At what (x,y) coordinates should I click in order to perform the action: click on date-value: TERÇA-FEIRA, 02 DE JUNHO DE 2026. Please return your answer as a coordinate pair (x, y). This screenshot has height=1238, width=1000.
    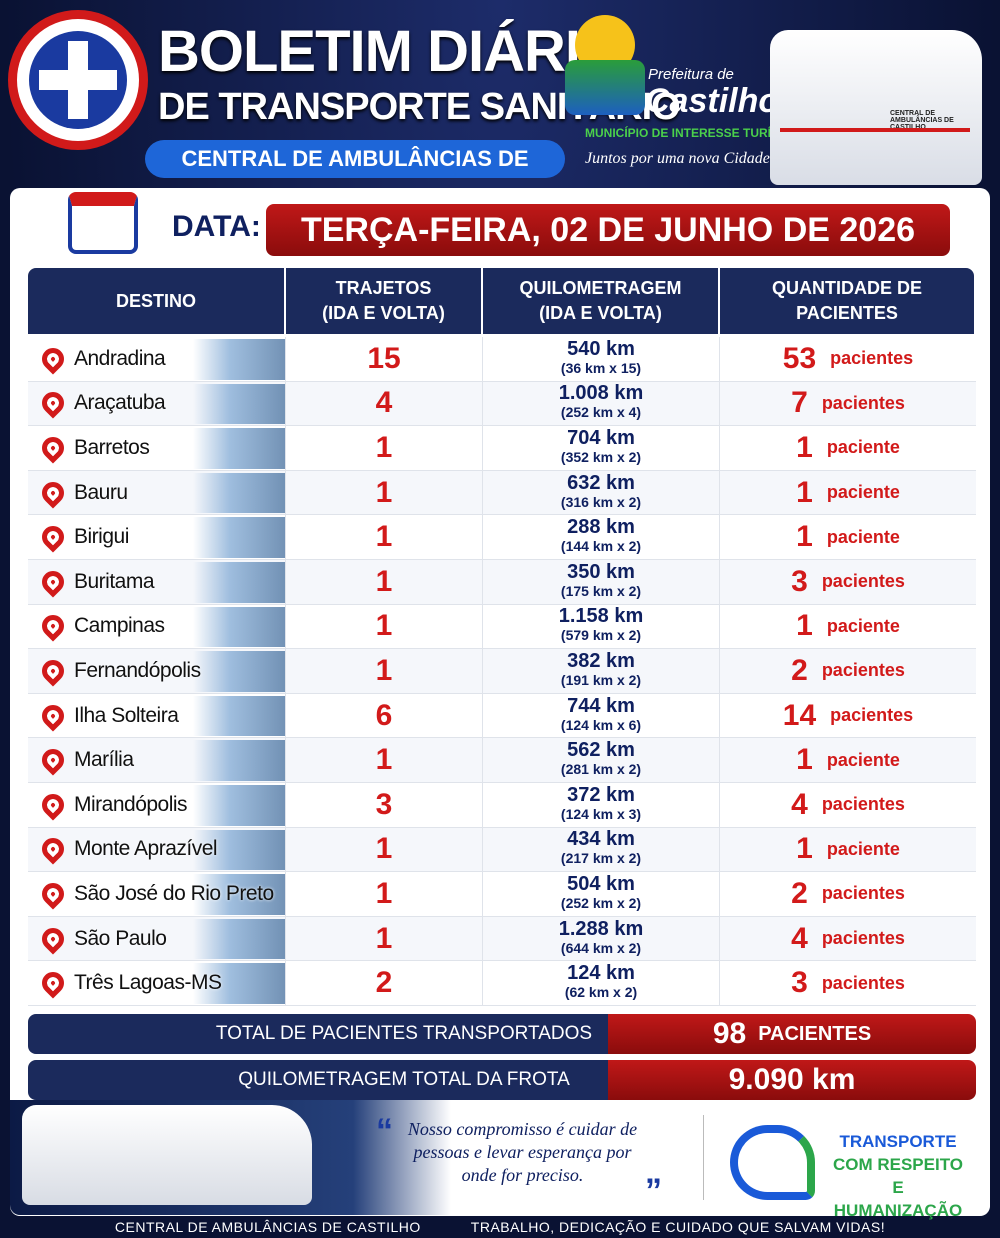
    Looking at the image, I should click on (608, 230).